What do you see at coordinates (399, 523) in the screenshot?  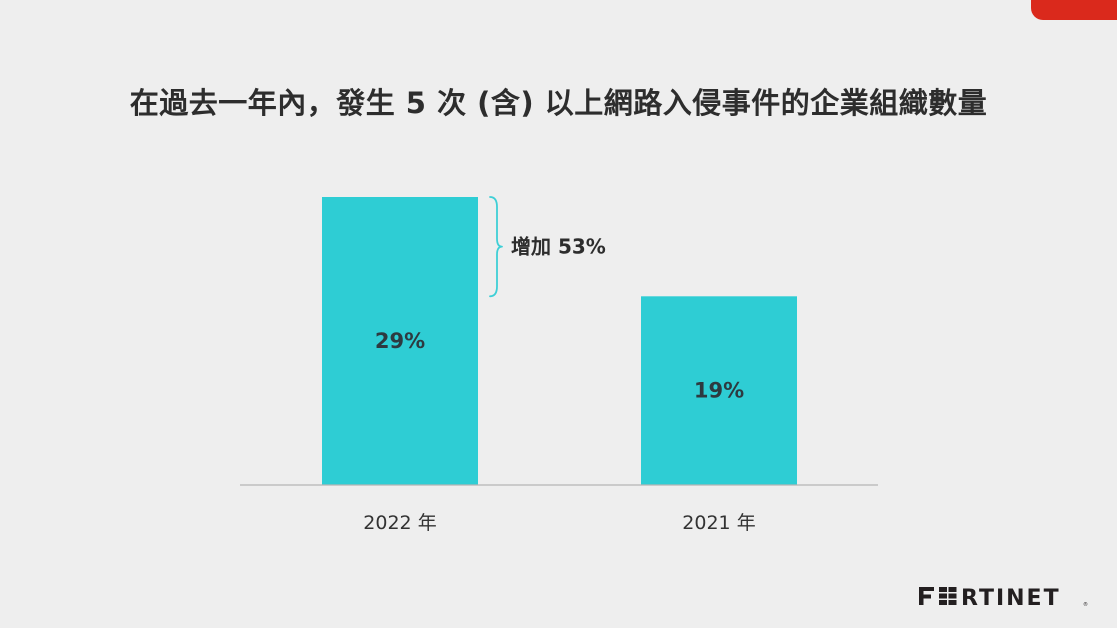 I see `x-tick-label-0: 2022 年` at bounding box center [399, 523].